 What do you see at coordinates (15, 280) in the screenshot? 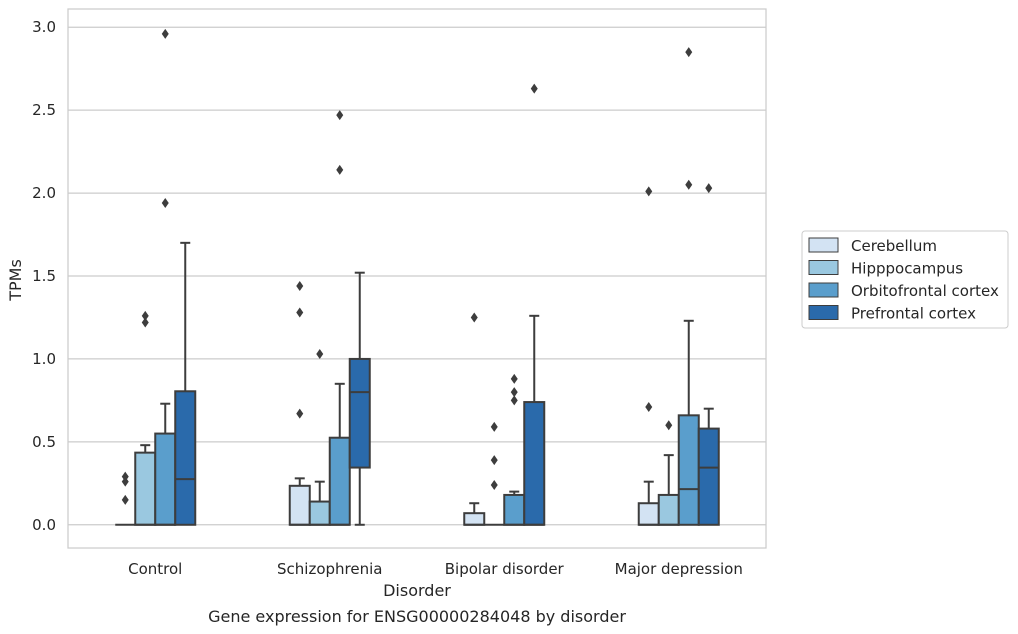
I see `y-axis-label: TPMs` at bounding box center [15, 280].